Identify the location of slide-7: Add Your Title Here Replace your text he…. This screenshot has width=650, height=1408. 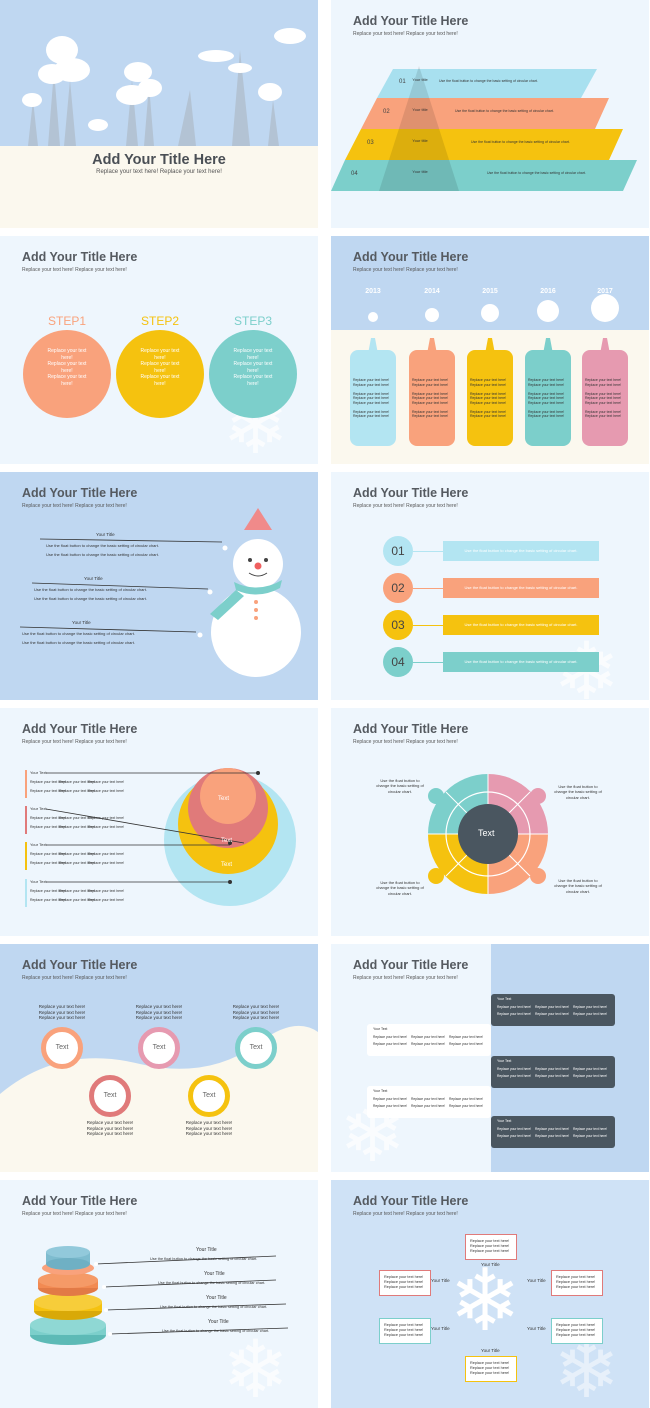
(159, 822).